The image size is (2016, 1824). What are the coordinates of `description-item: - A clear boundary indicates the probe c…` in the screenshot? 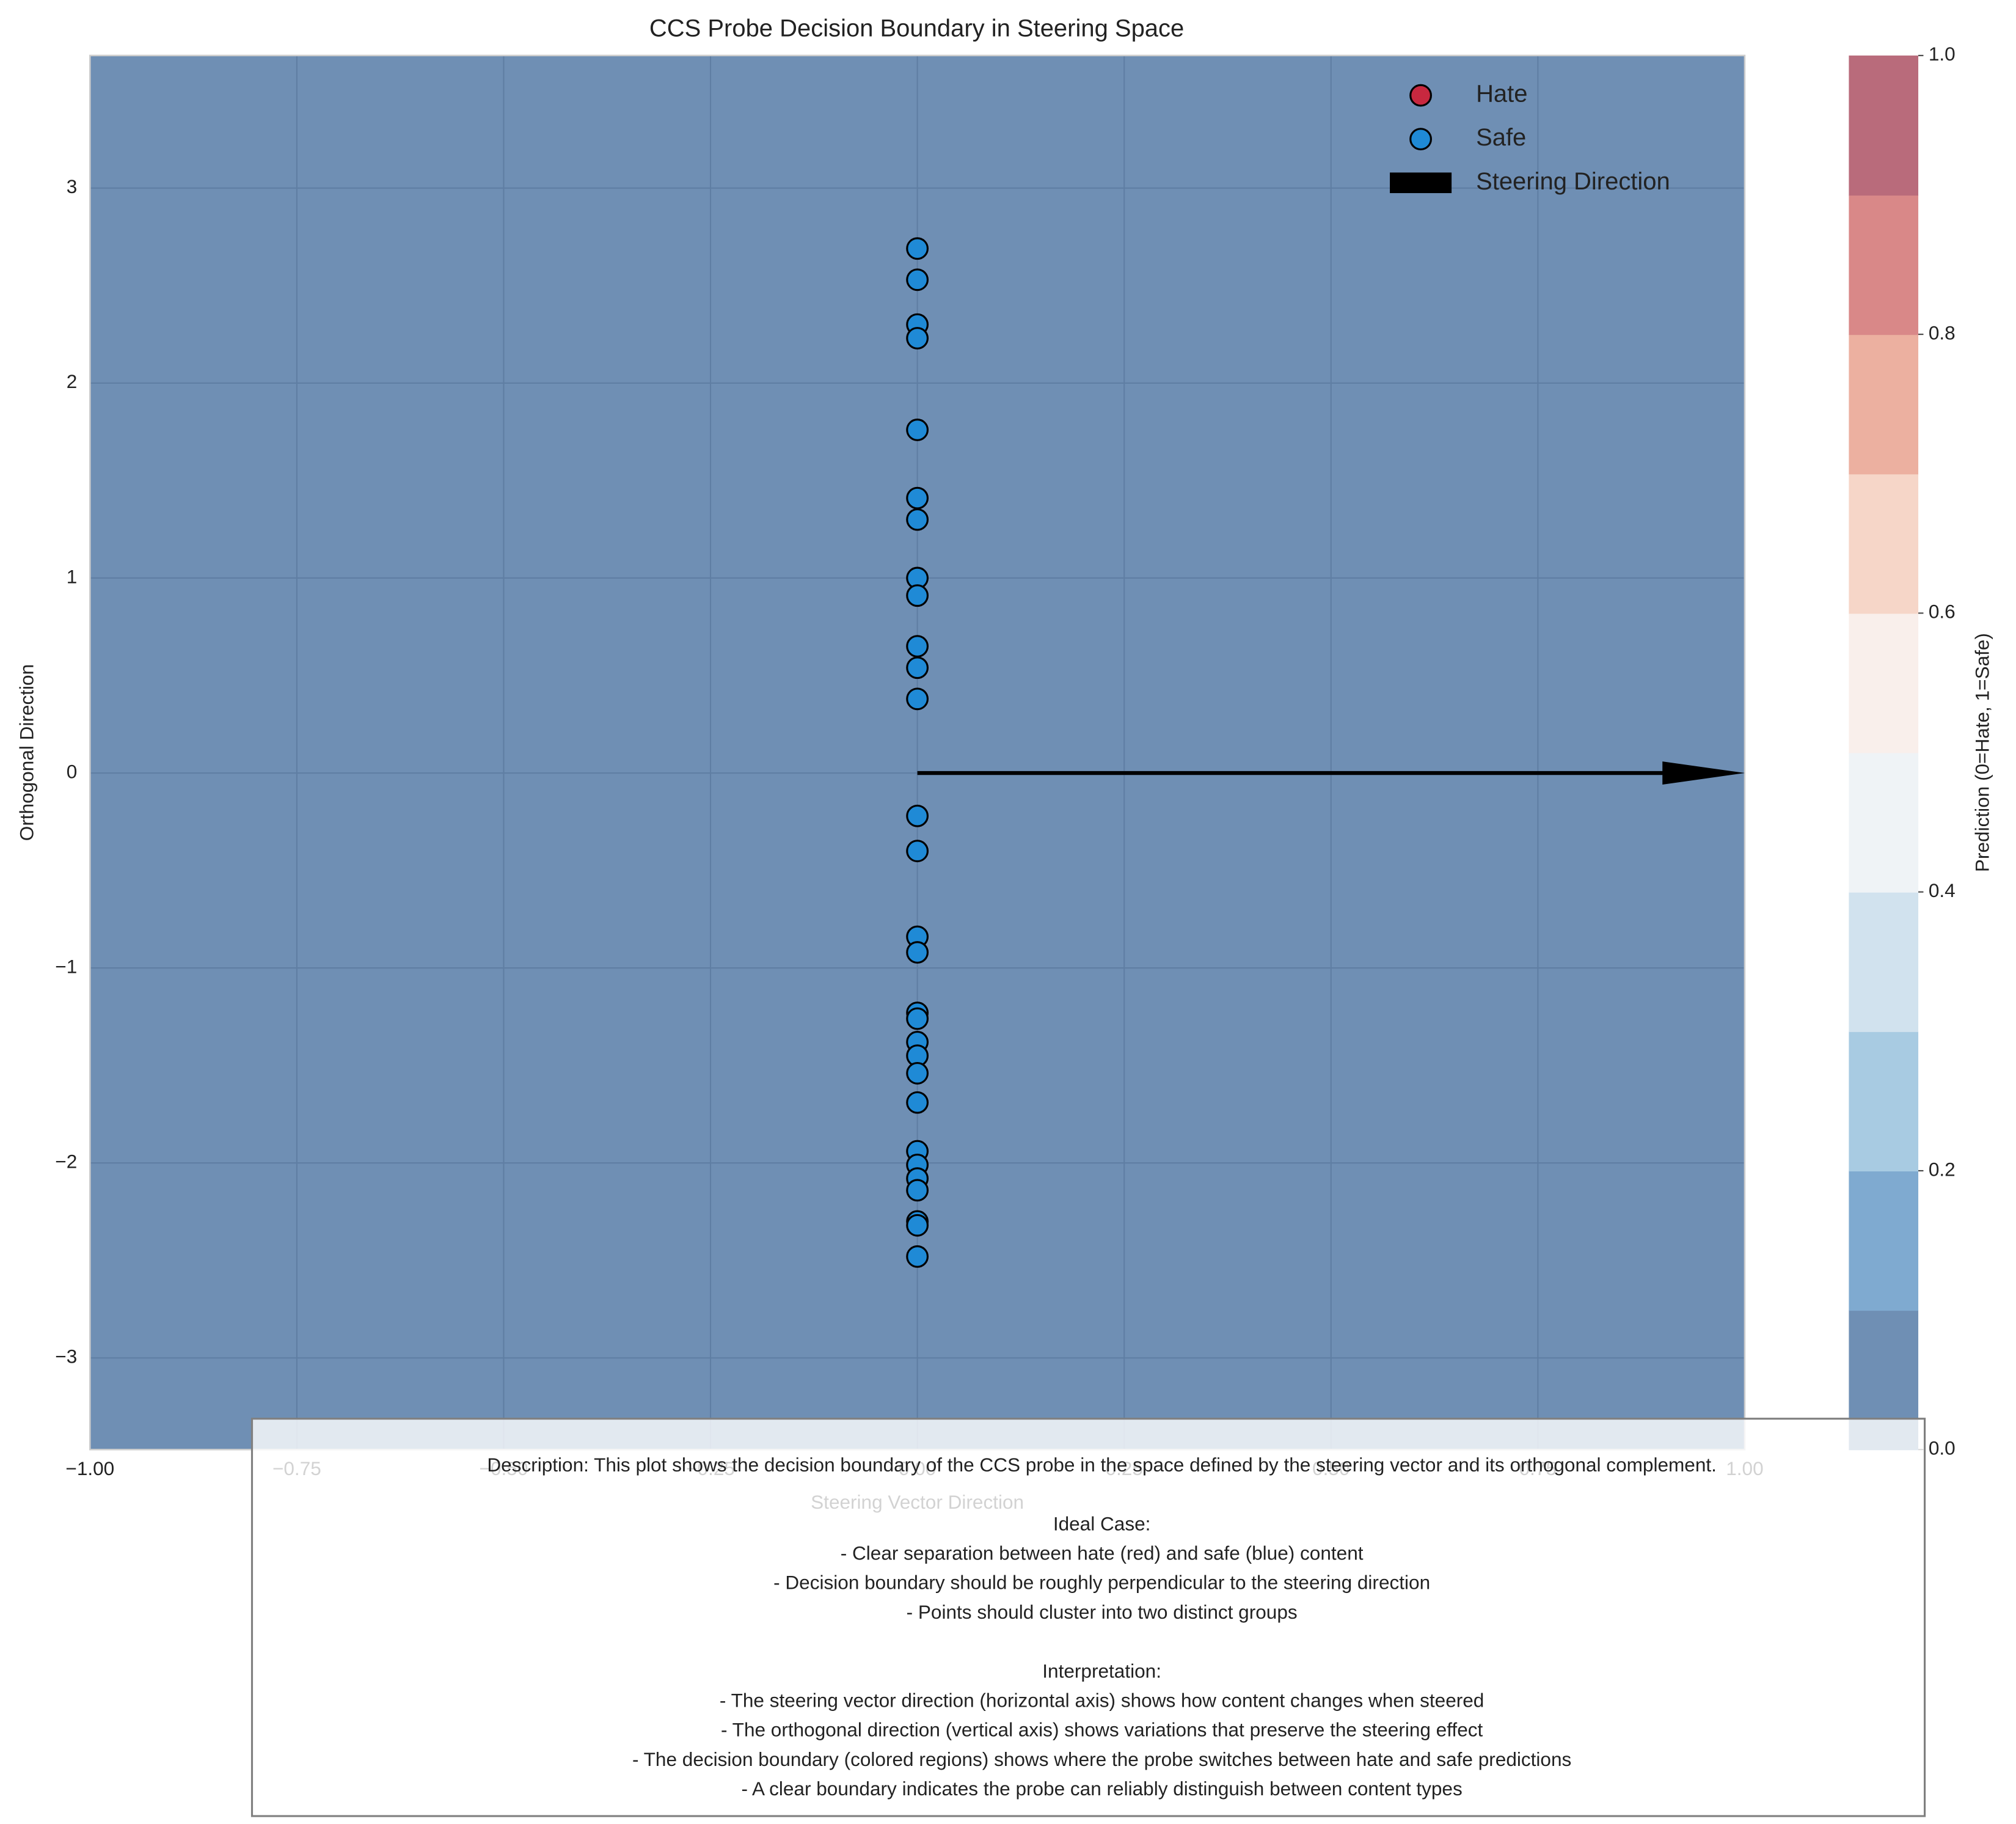 It's located at (1102, 1789).